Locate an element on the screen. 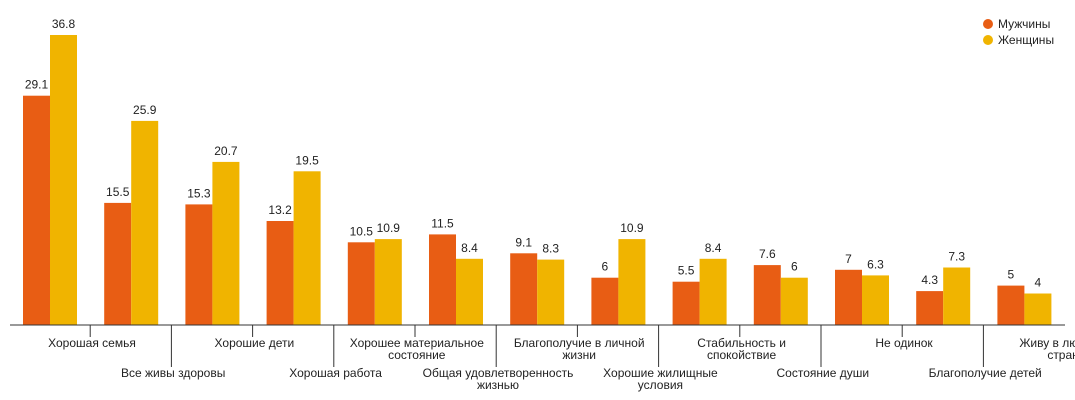  legend-marker-women is located at coordinates (988, 40).